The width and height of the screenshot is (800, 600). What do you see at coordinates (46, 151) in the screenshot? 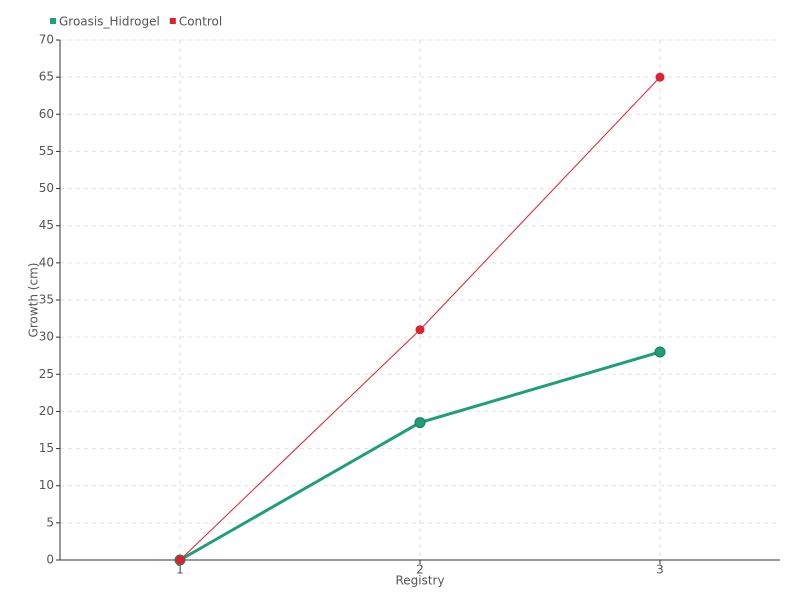
I see `y-tick-label: 55` at bounding box center [46, 151].